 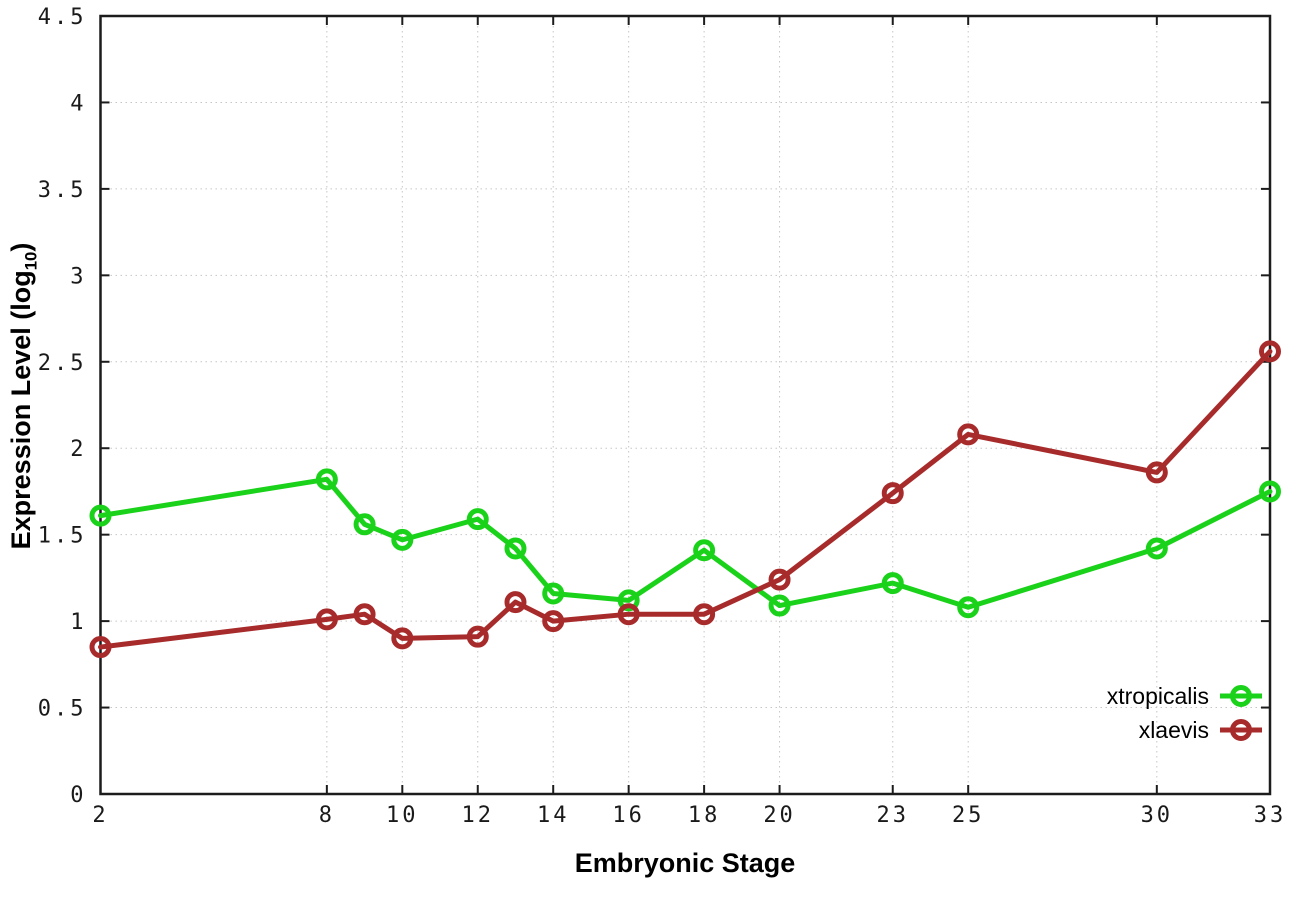 I want to click on legend-marker-xtropicalis, so click(x=1241, y=696).